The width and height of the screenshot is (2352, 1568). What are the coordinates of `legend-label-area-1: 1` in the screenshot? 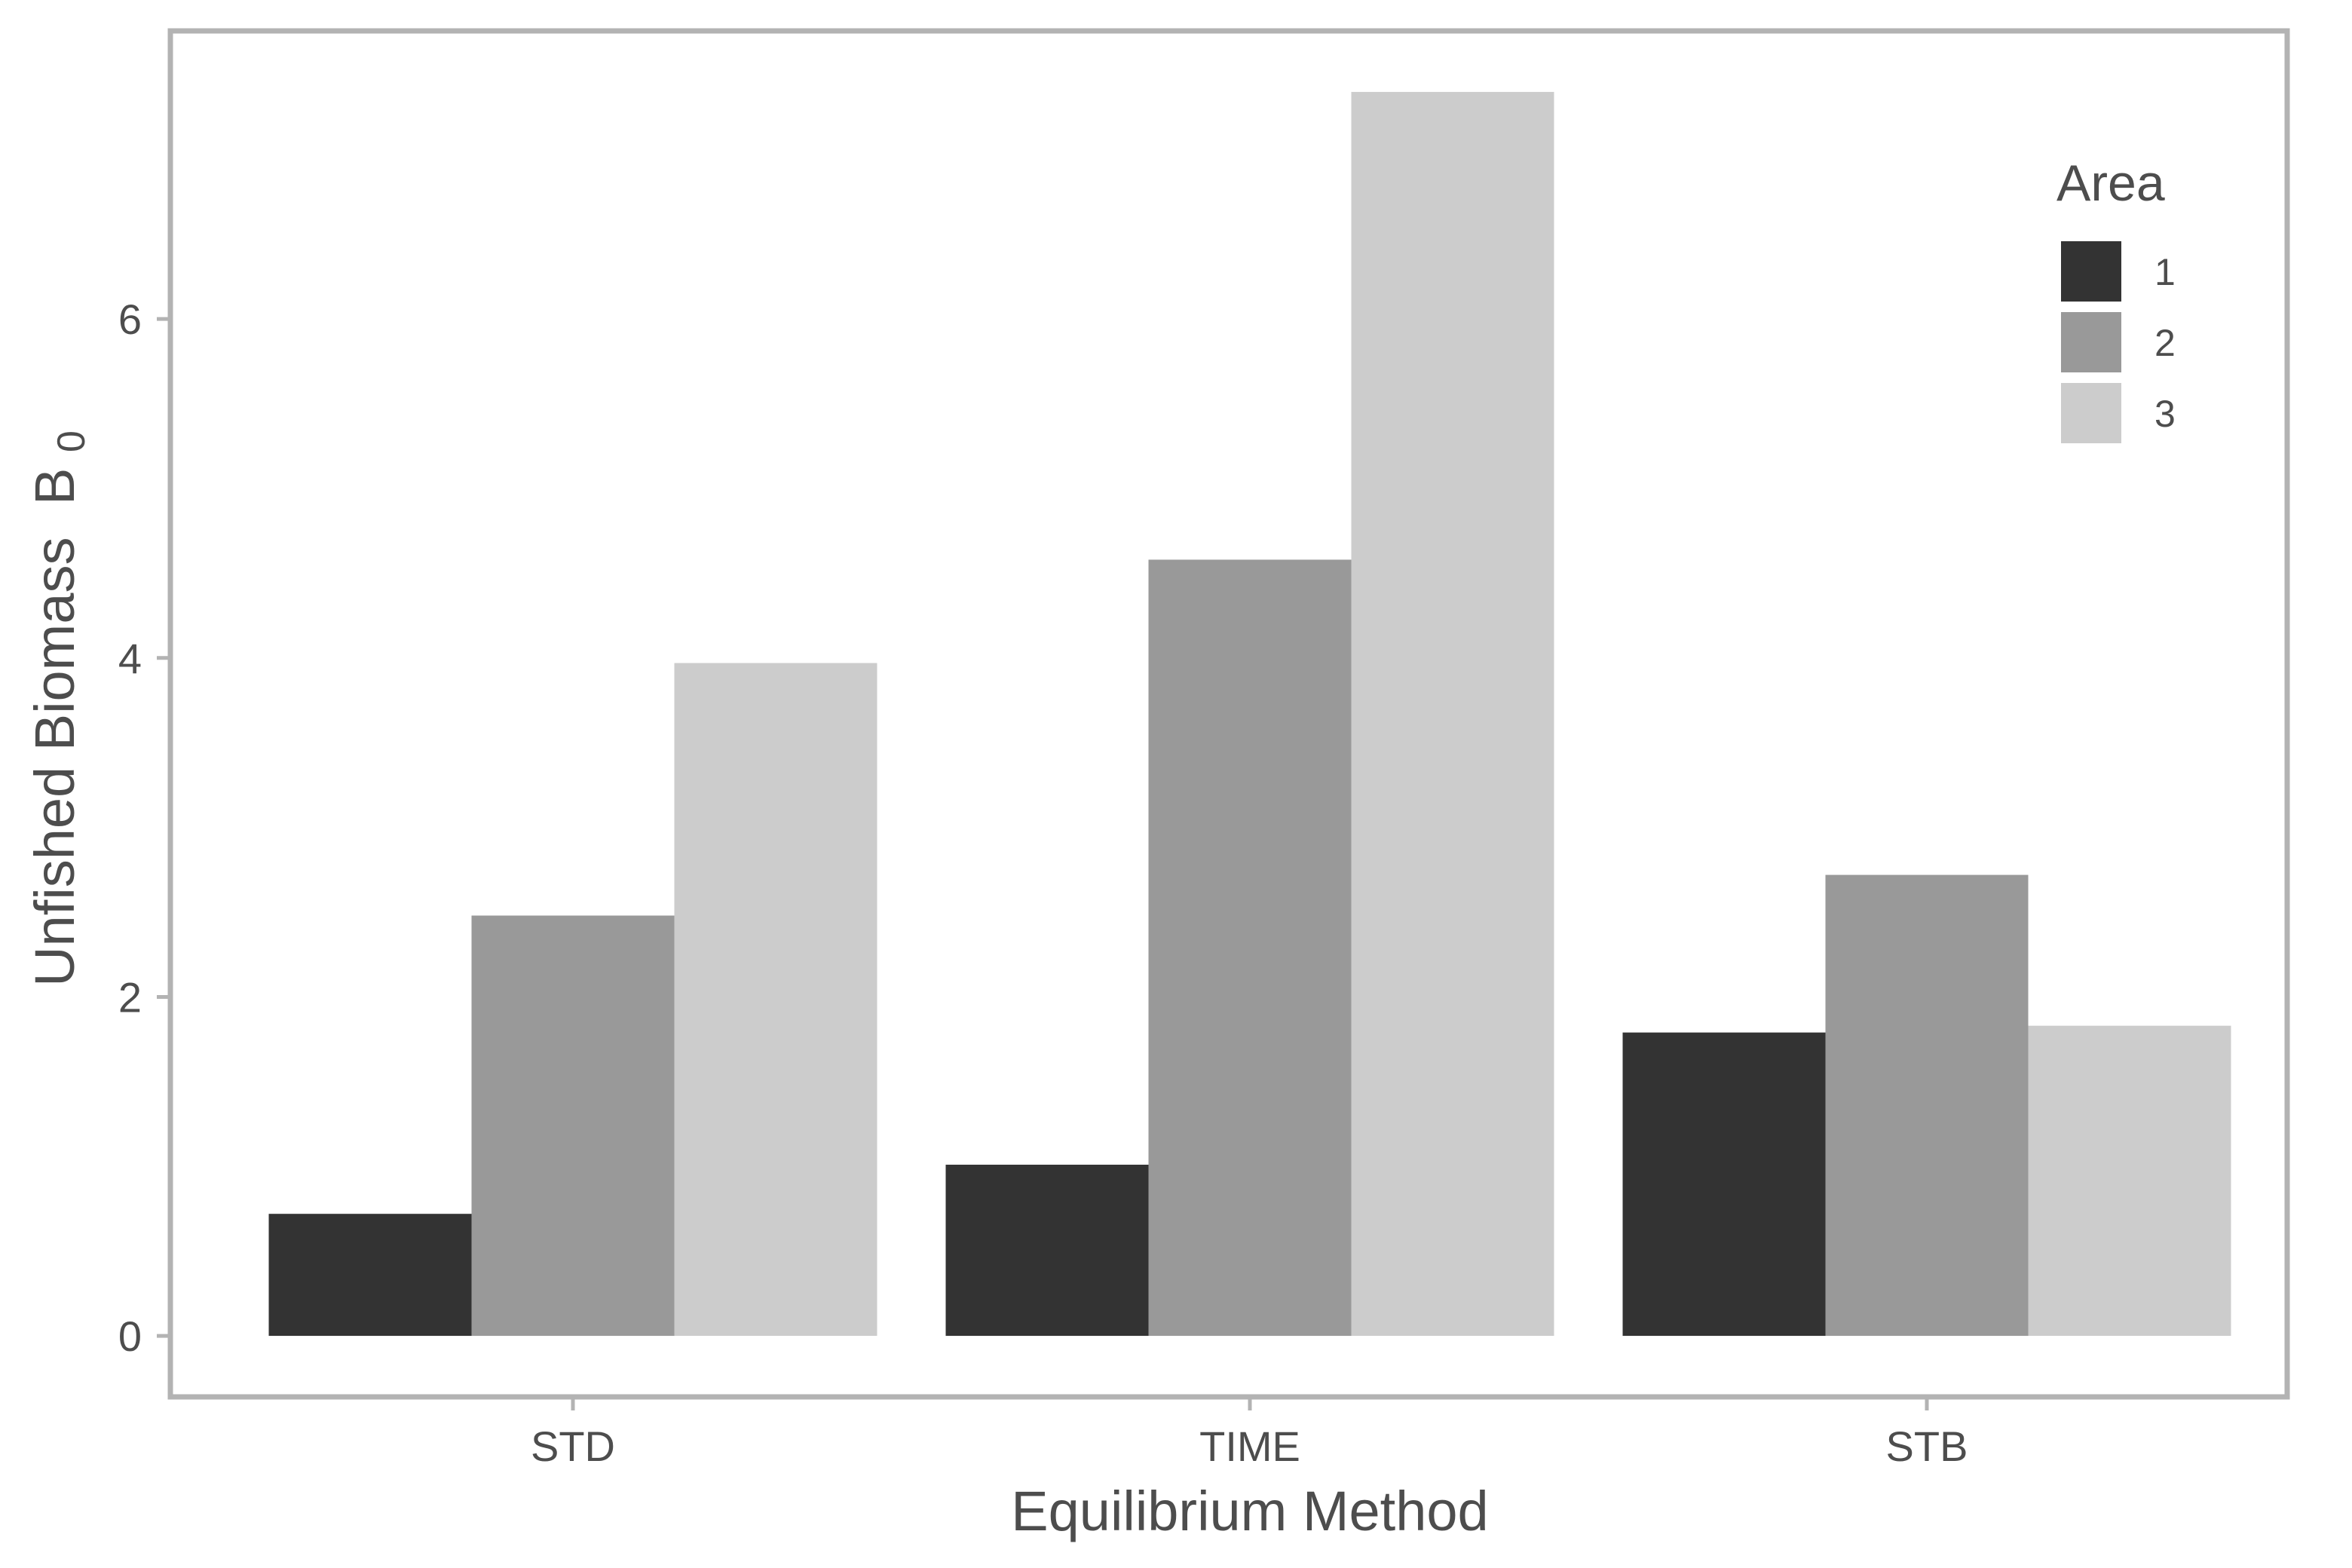 It's located at (2165, 272).